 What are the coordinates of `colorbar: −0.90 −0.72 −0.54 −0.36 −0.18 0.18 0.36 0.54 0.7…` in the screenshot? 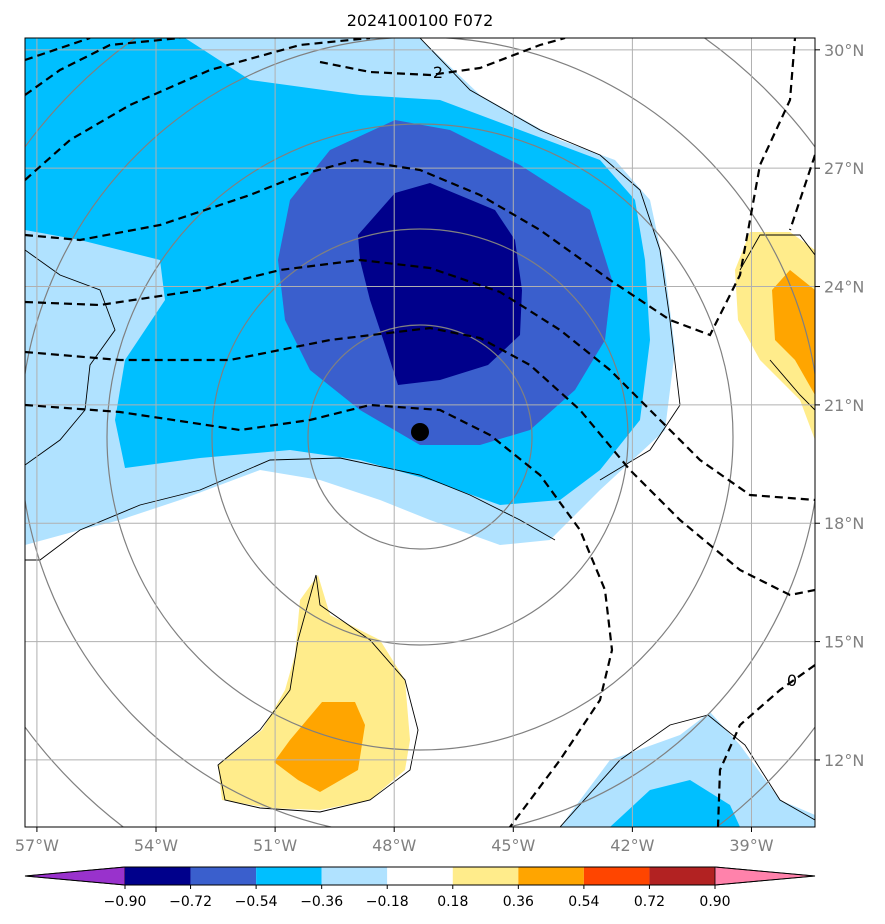 It's located at (420, 888).